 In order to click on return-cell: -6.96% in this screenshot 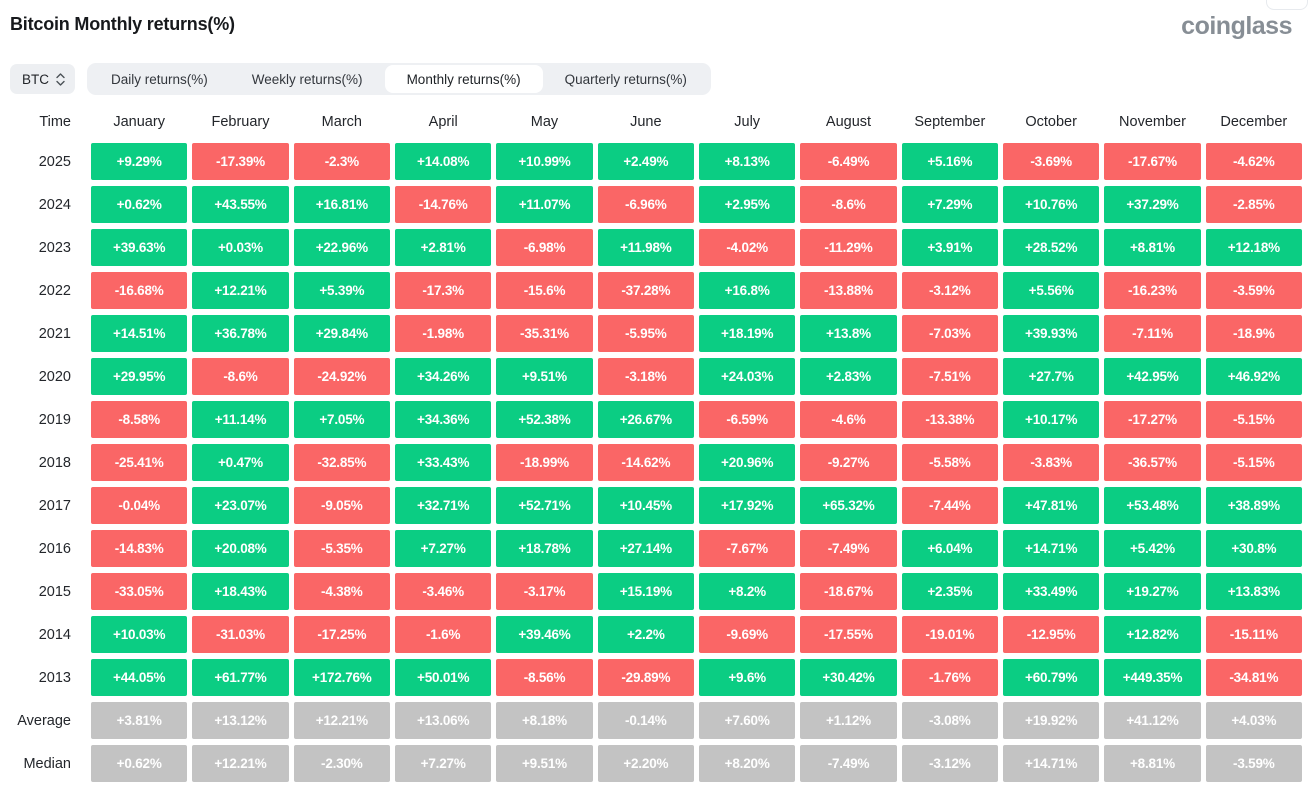, I will do `click(645, 204)`.